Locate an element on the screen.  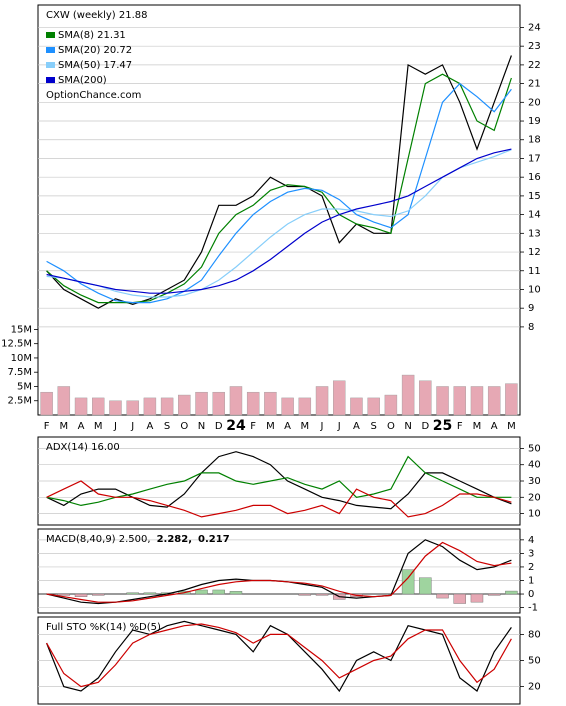
y-tick-label: 0 is located at coordinates (531, 594).